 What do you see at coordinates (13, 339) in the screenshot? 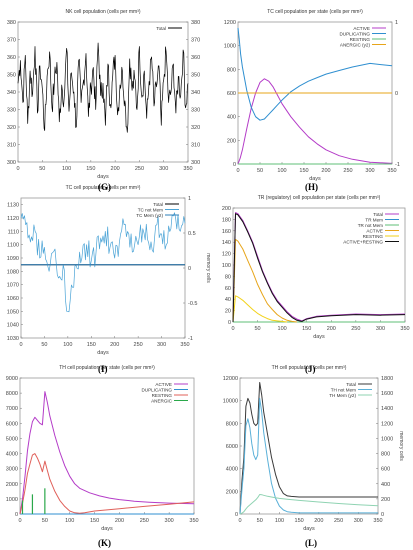
I see `y-tick-label: 1030` at bounding box center [13, 339].